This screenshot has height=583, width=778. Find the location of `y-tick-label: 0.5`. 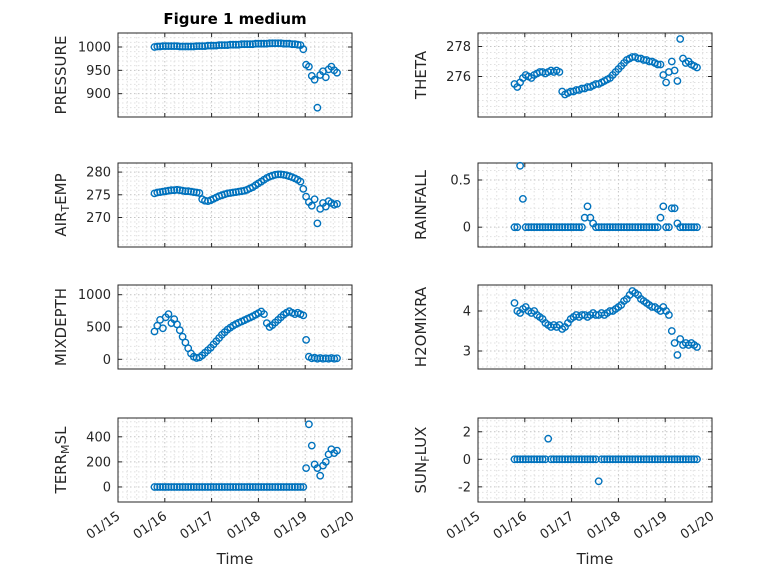

y-tick-label: 0.5 is located at coordinates (460, 180).